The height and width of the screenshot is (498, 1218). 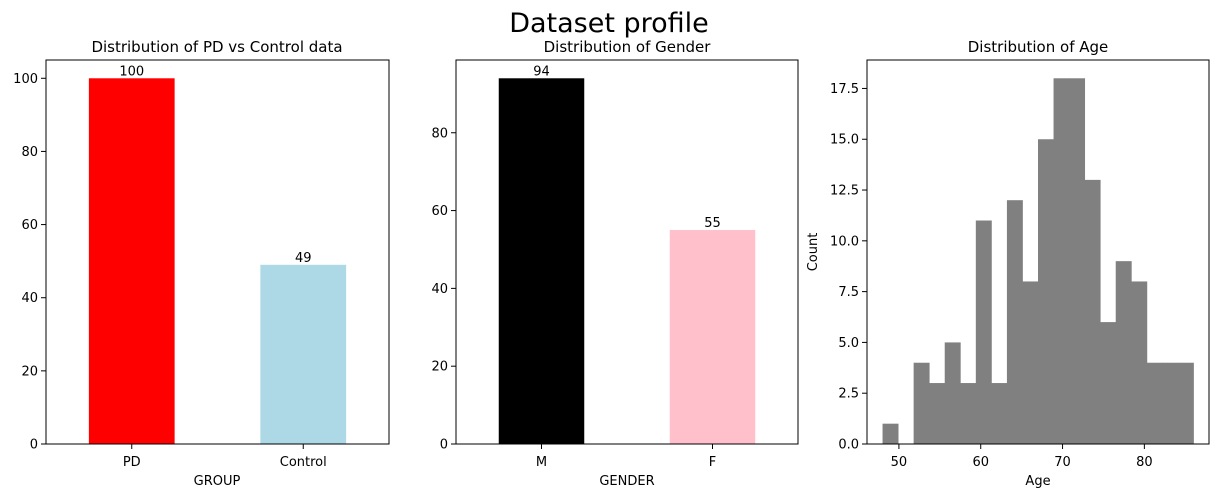 What do you see at coordinates (439, 367) in the screenshot?
I see `chart-gender-ytick-label: 20` at bounding box center [439, 367].